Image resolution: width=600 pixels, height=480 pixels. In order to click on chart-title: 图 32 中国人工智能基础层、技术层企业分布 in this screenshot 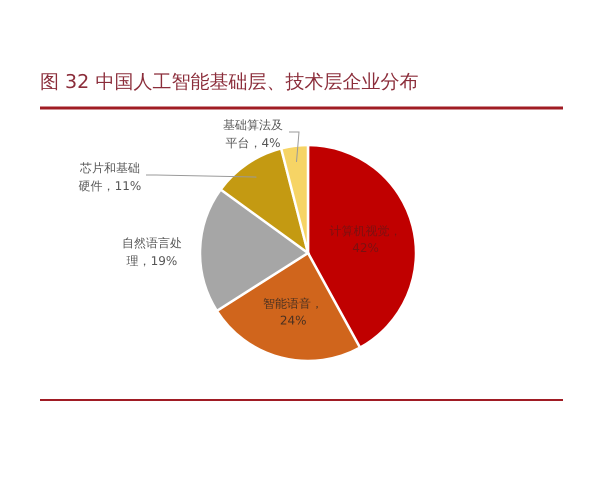, I will do `click(229, 82)`.